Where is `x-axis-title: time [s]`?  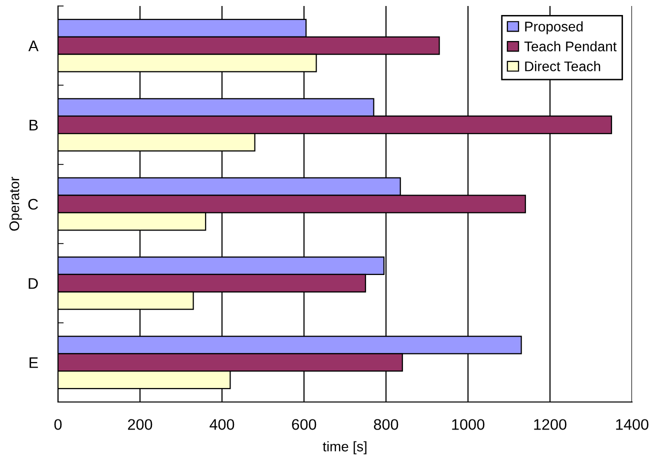
x-axis-title: time [s] is located at coordinates (344, 447).